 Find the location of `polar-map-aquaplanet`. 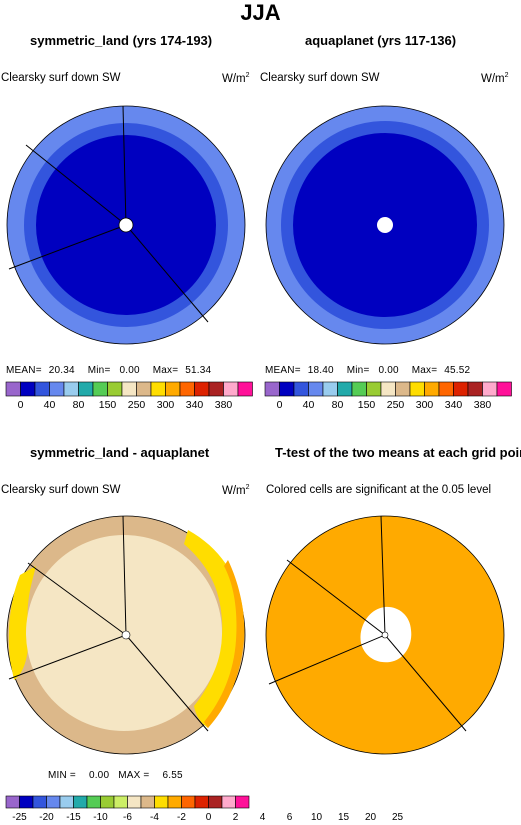

polar-map-aquaplanet is located at coordinates (385, 225).